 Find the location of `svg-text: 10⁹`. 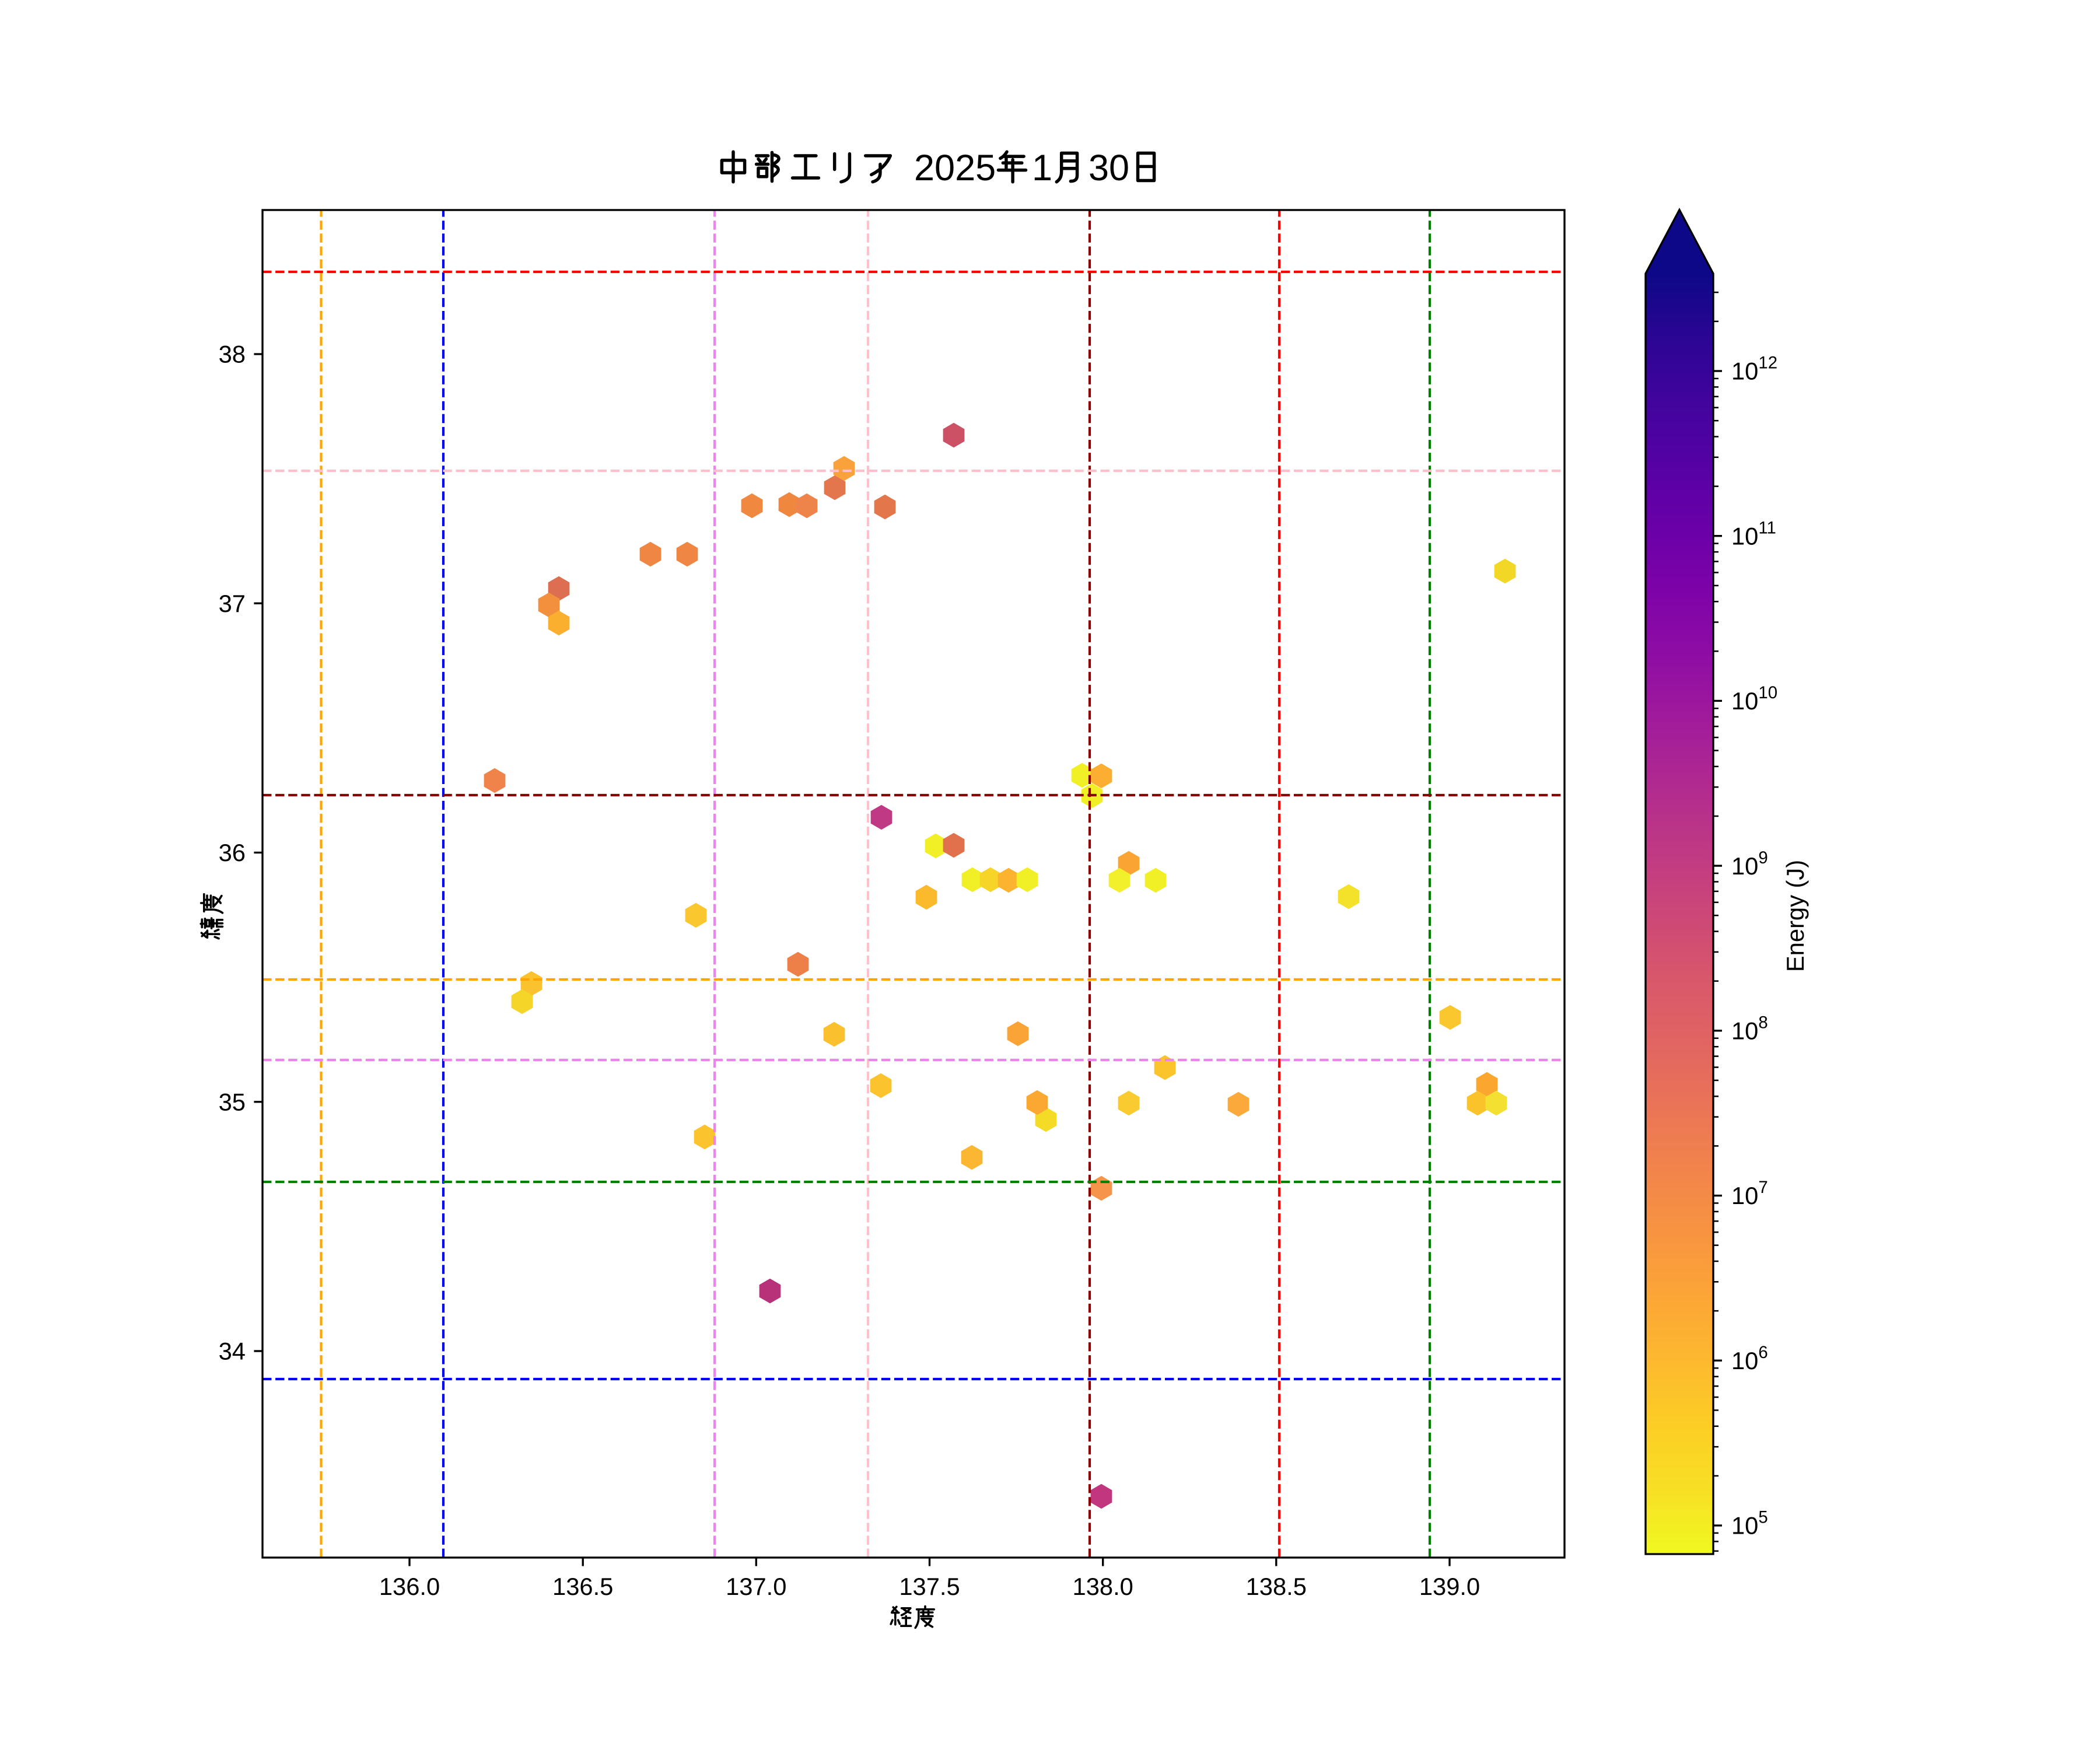

svg-text: 10⁹ is located at coordinates (1749, 864).